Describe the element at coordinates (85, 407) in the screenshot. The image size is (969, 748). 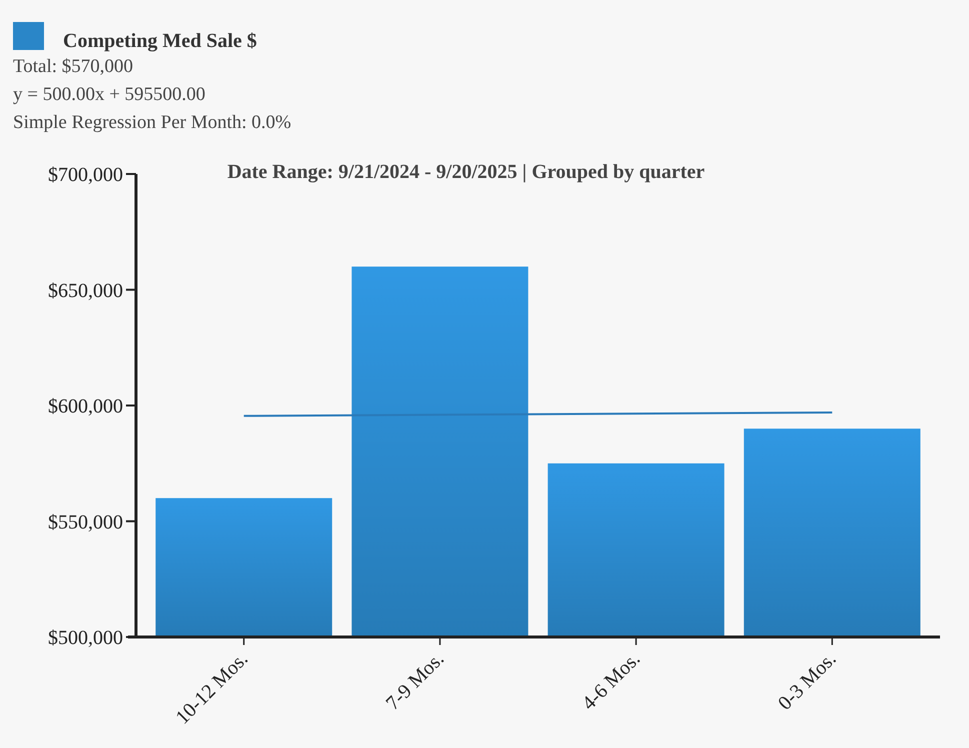
I see `y-tick-label: $600,000` at that location.